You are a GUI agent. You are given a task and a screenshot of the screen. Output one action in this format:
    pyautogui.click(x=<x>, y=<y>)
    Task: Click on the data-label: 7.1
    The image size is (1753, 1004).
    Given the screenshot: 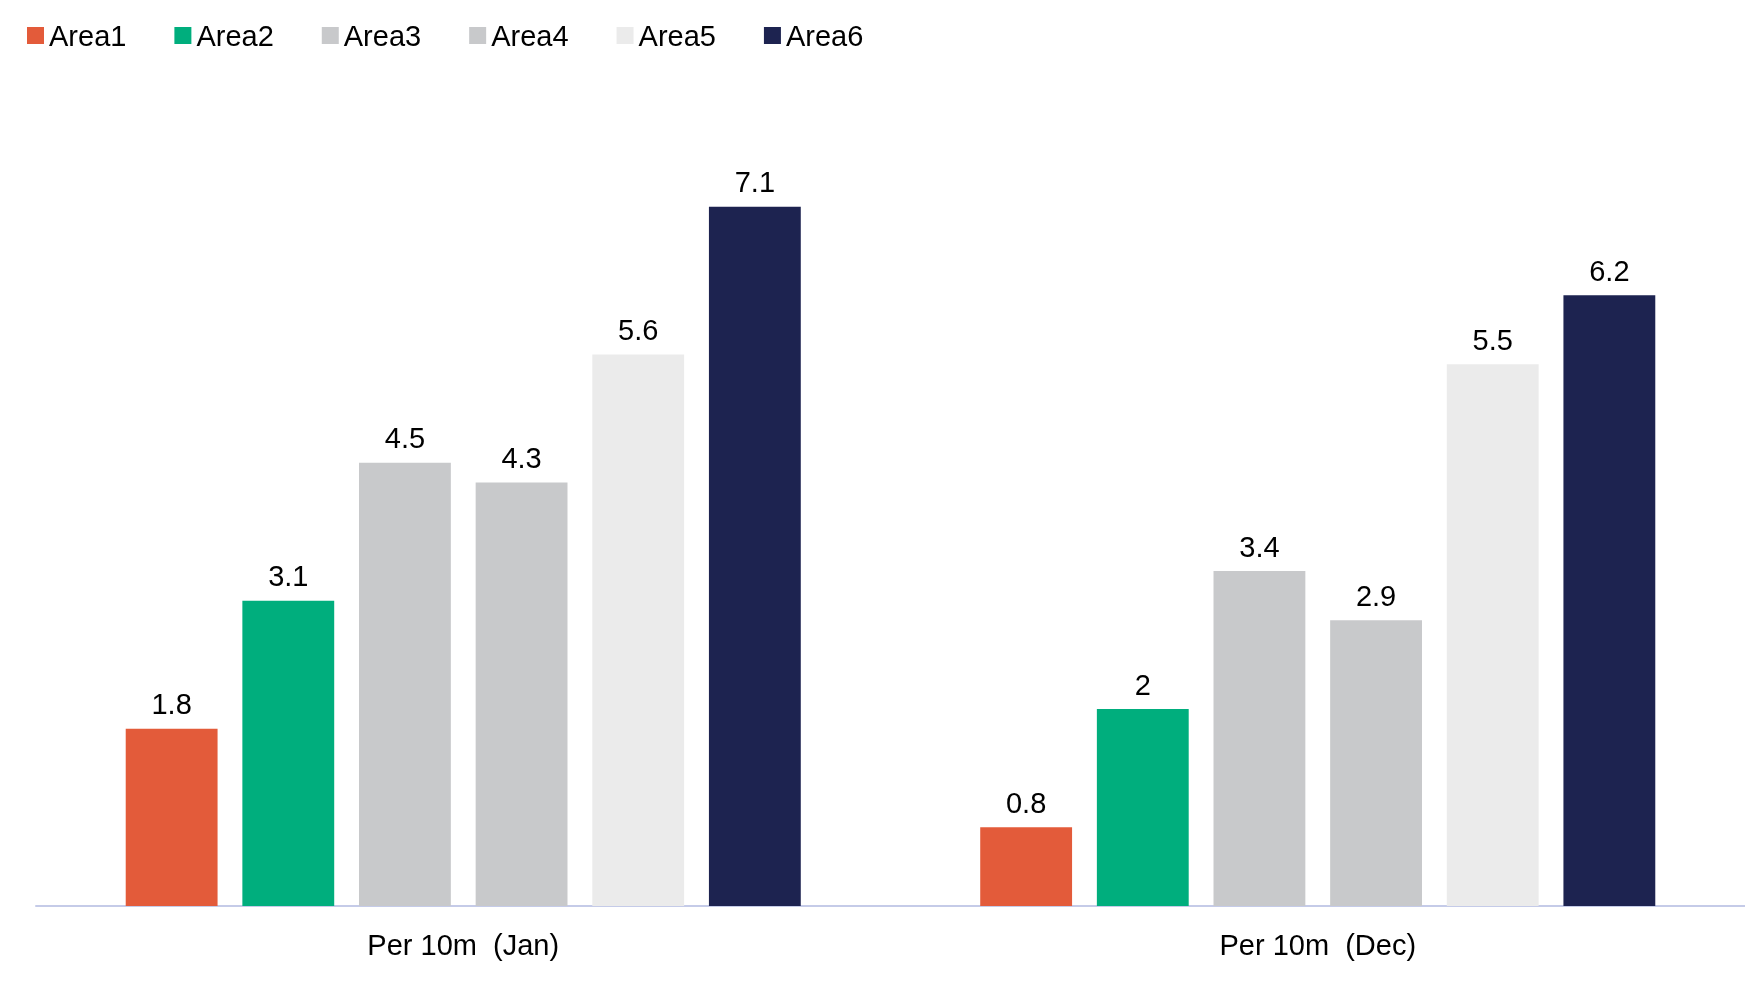 What is the action you would take?
    pyautogui.click(x=755, y=182)
    